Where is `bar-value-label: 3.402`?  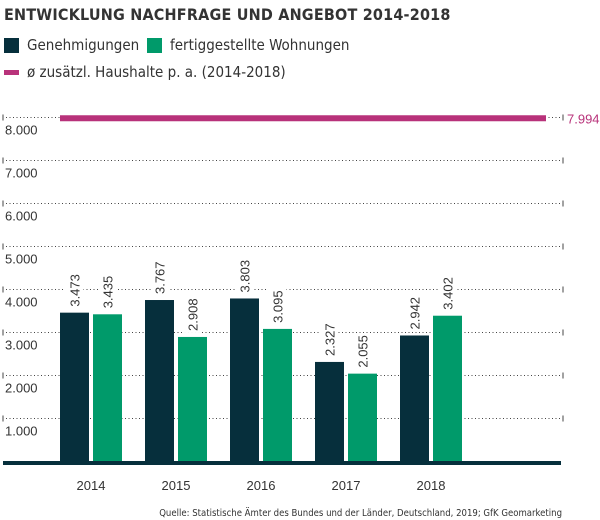 bar-value-label: 3.402 is located at coordinates (448, 293).